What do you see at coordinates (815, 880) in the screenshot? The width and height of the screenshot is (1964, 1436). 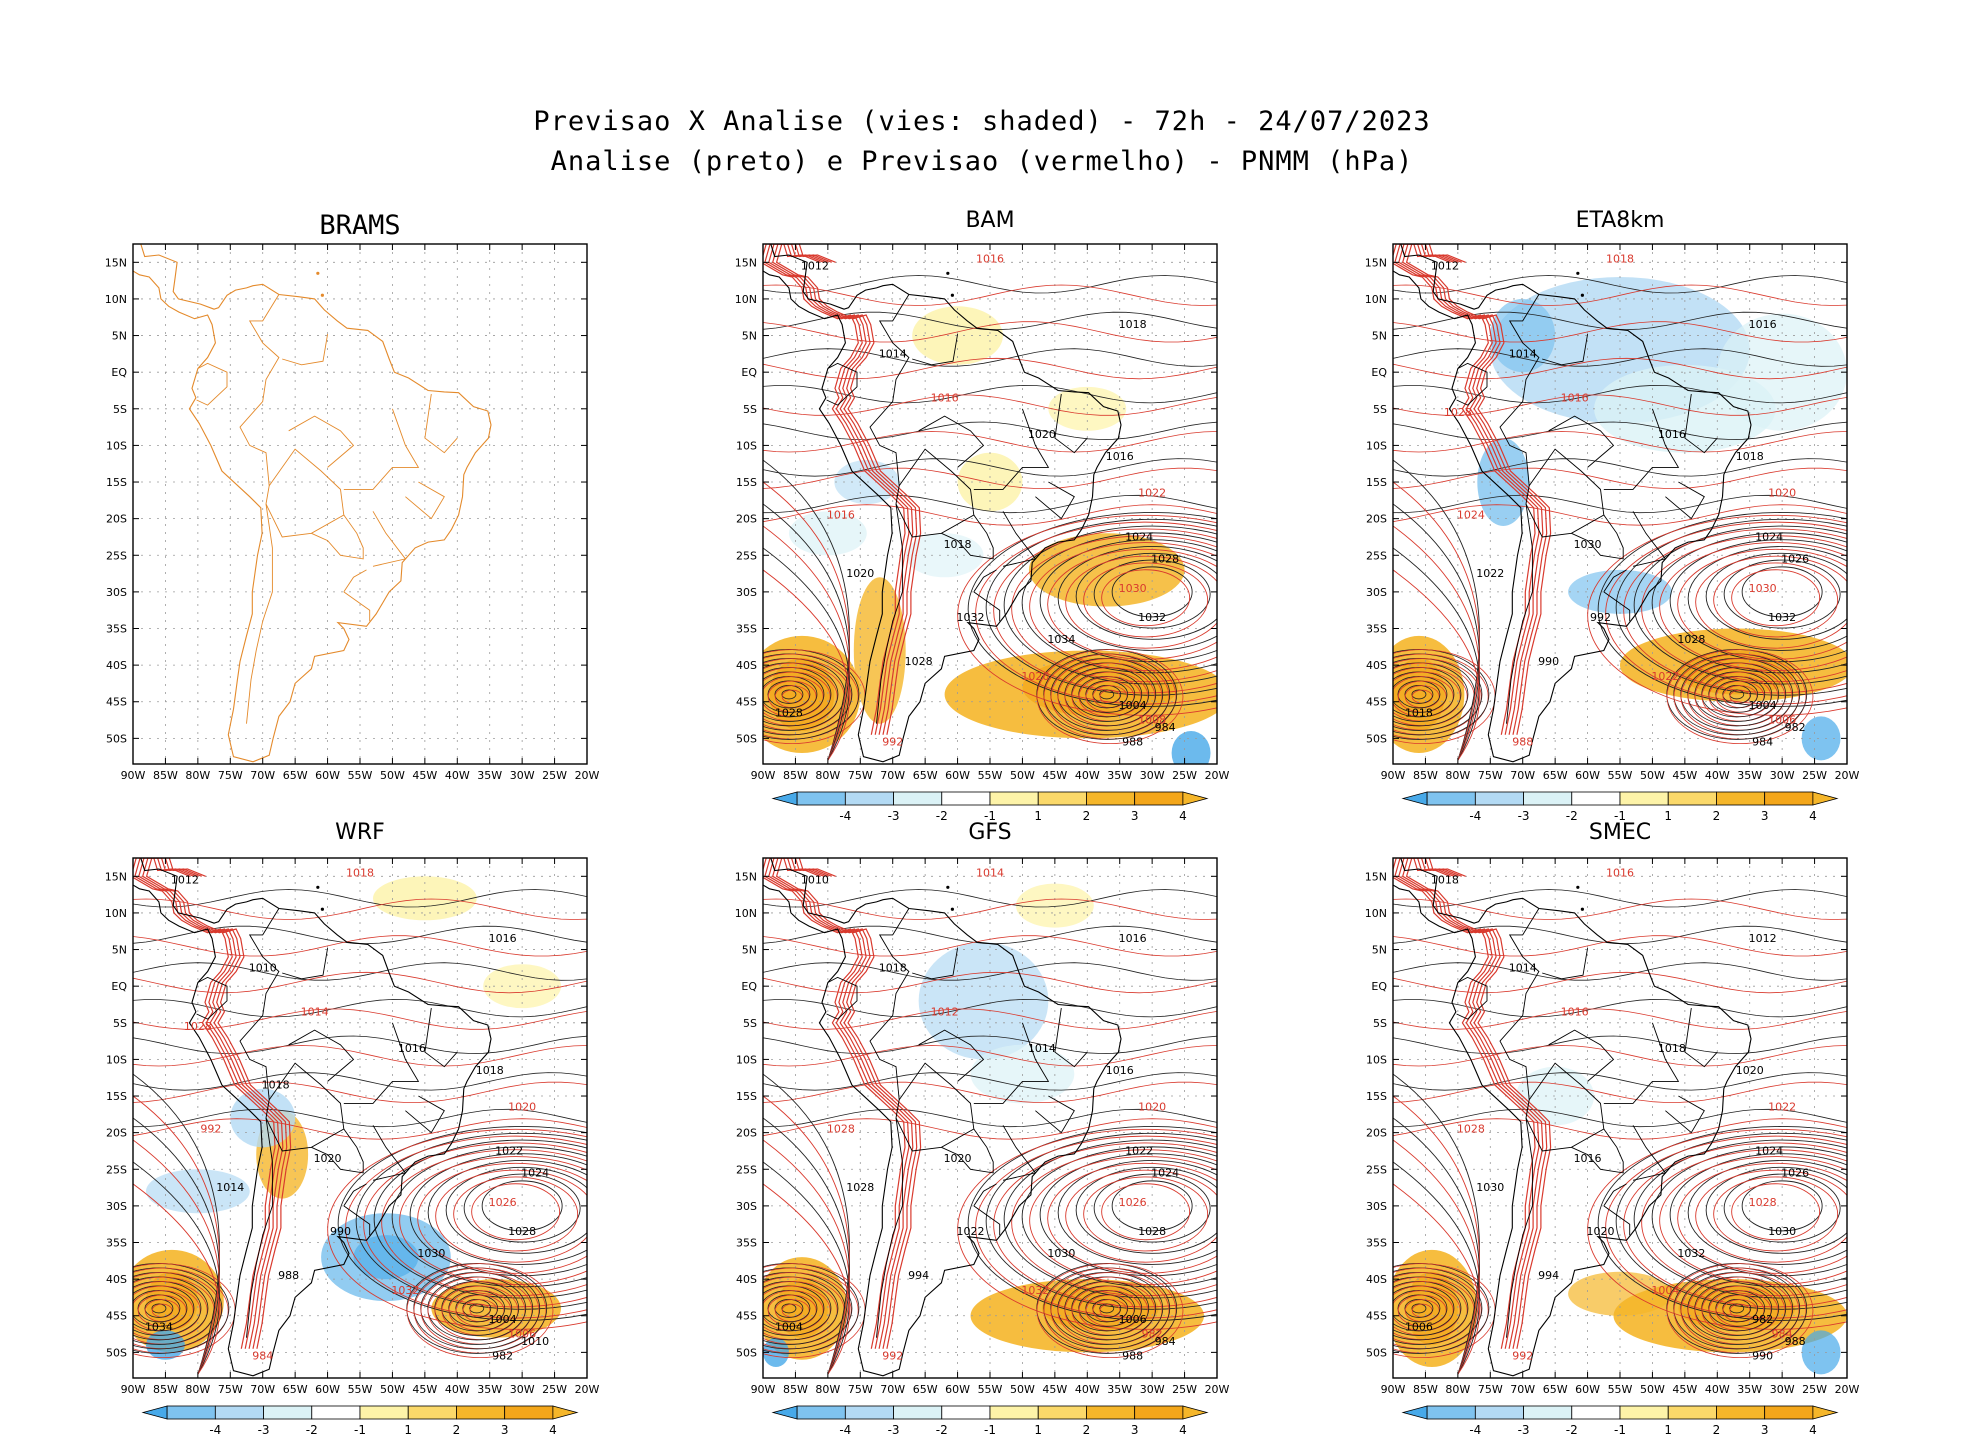 I see `contour-label: 1010` at bounding box center [815, 880].